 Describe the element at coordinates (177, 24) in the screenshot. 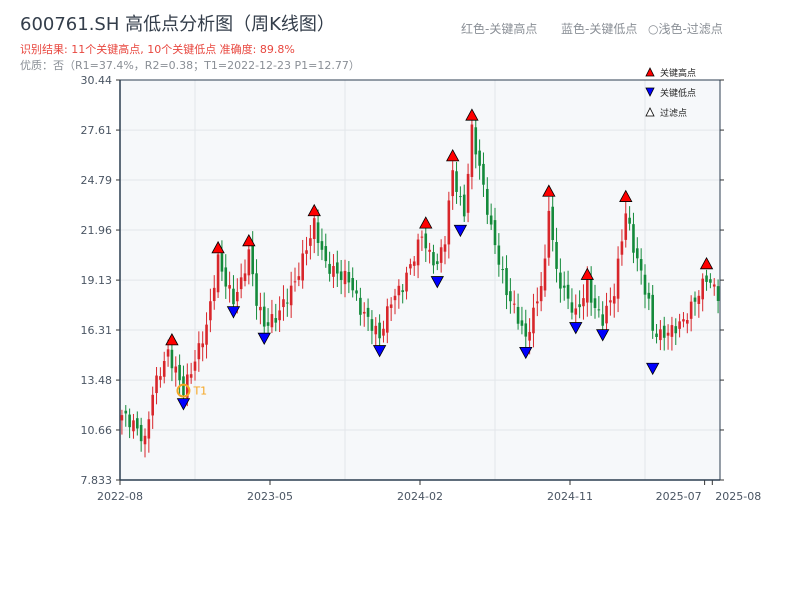

I see `chart-title: 600761.SH 高低点分析图（周K线图）` at that location.